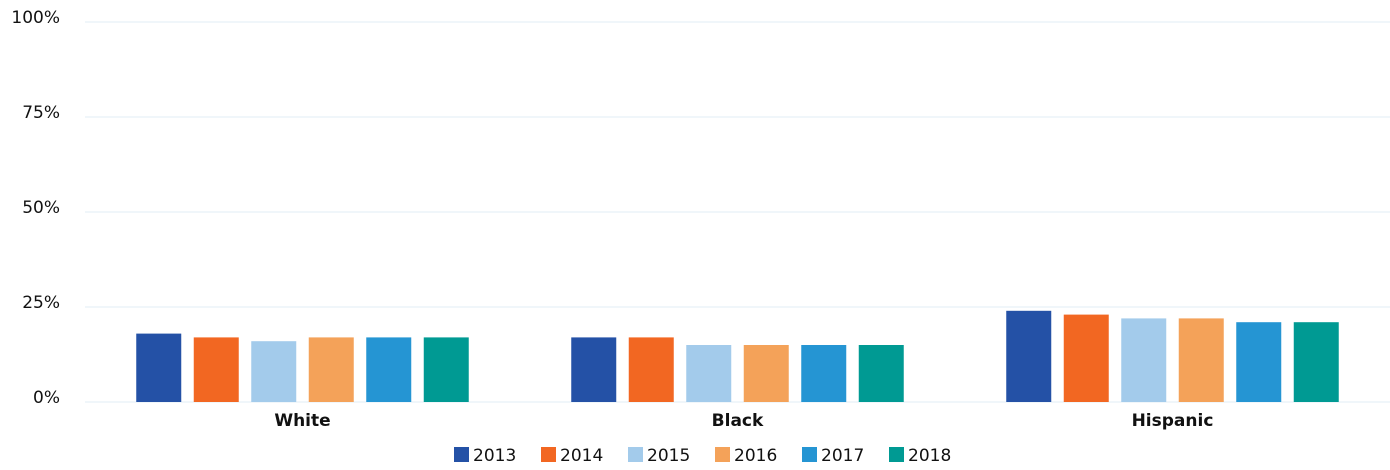  I want to click on legend-label: 2016, so click(755, 456).